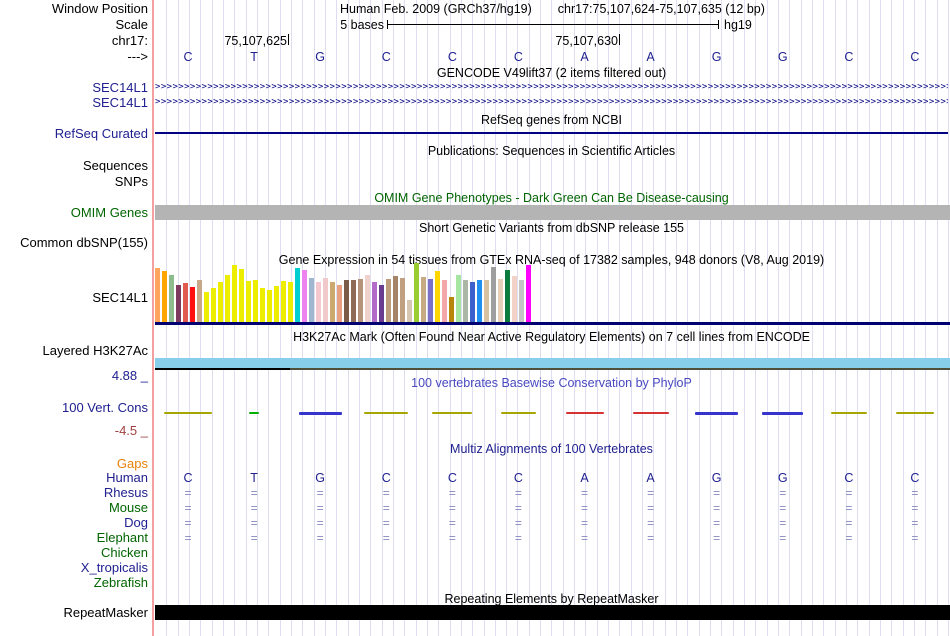 The image size is (950, 636). Describe the element at coordinates (120, 582) in the screenshot. I see `multiz-row-label-zebrafish: Zebrafish` at that location.